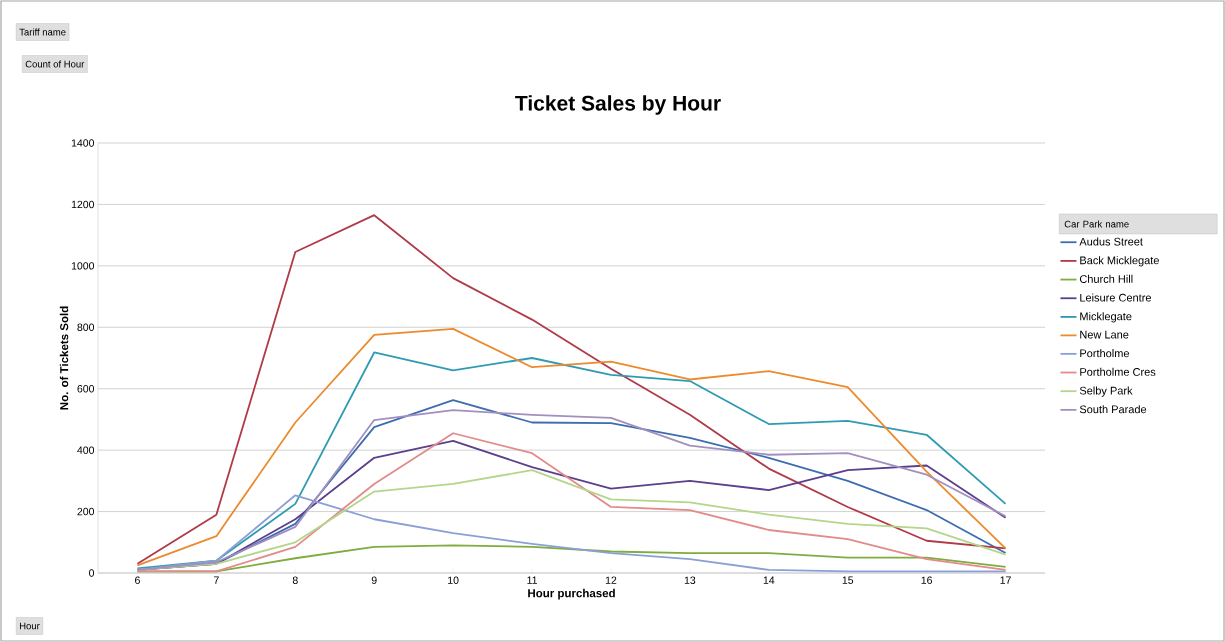 The height and width of the screenshot is (642, 1225). Describe the element at coordinates (295, 580) in the screenshot. I see `x-tick-label: 8` at that location.